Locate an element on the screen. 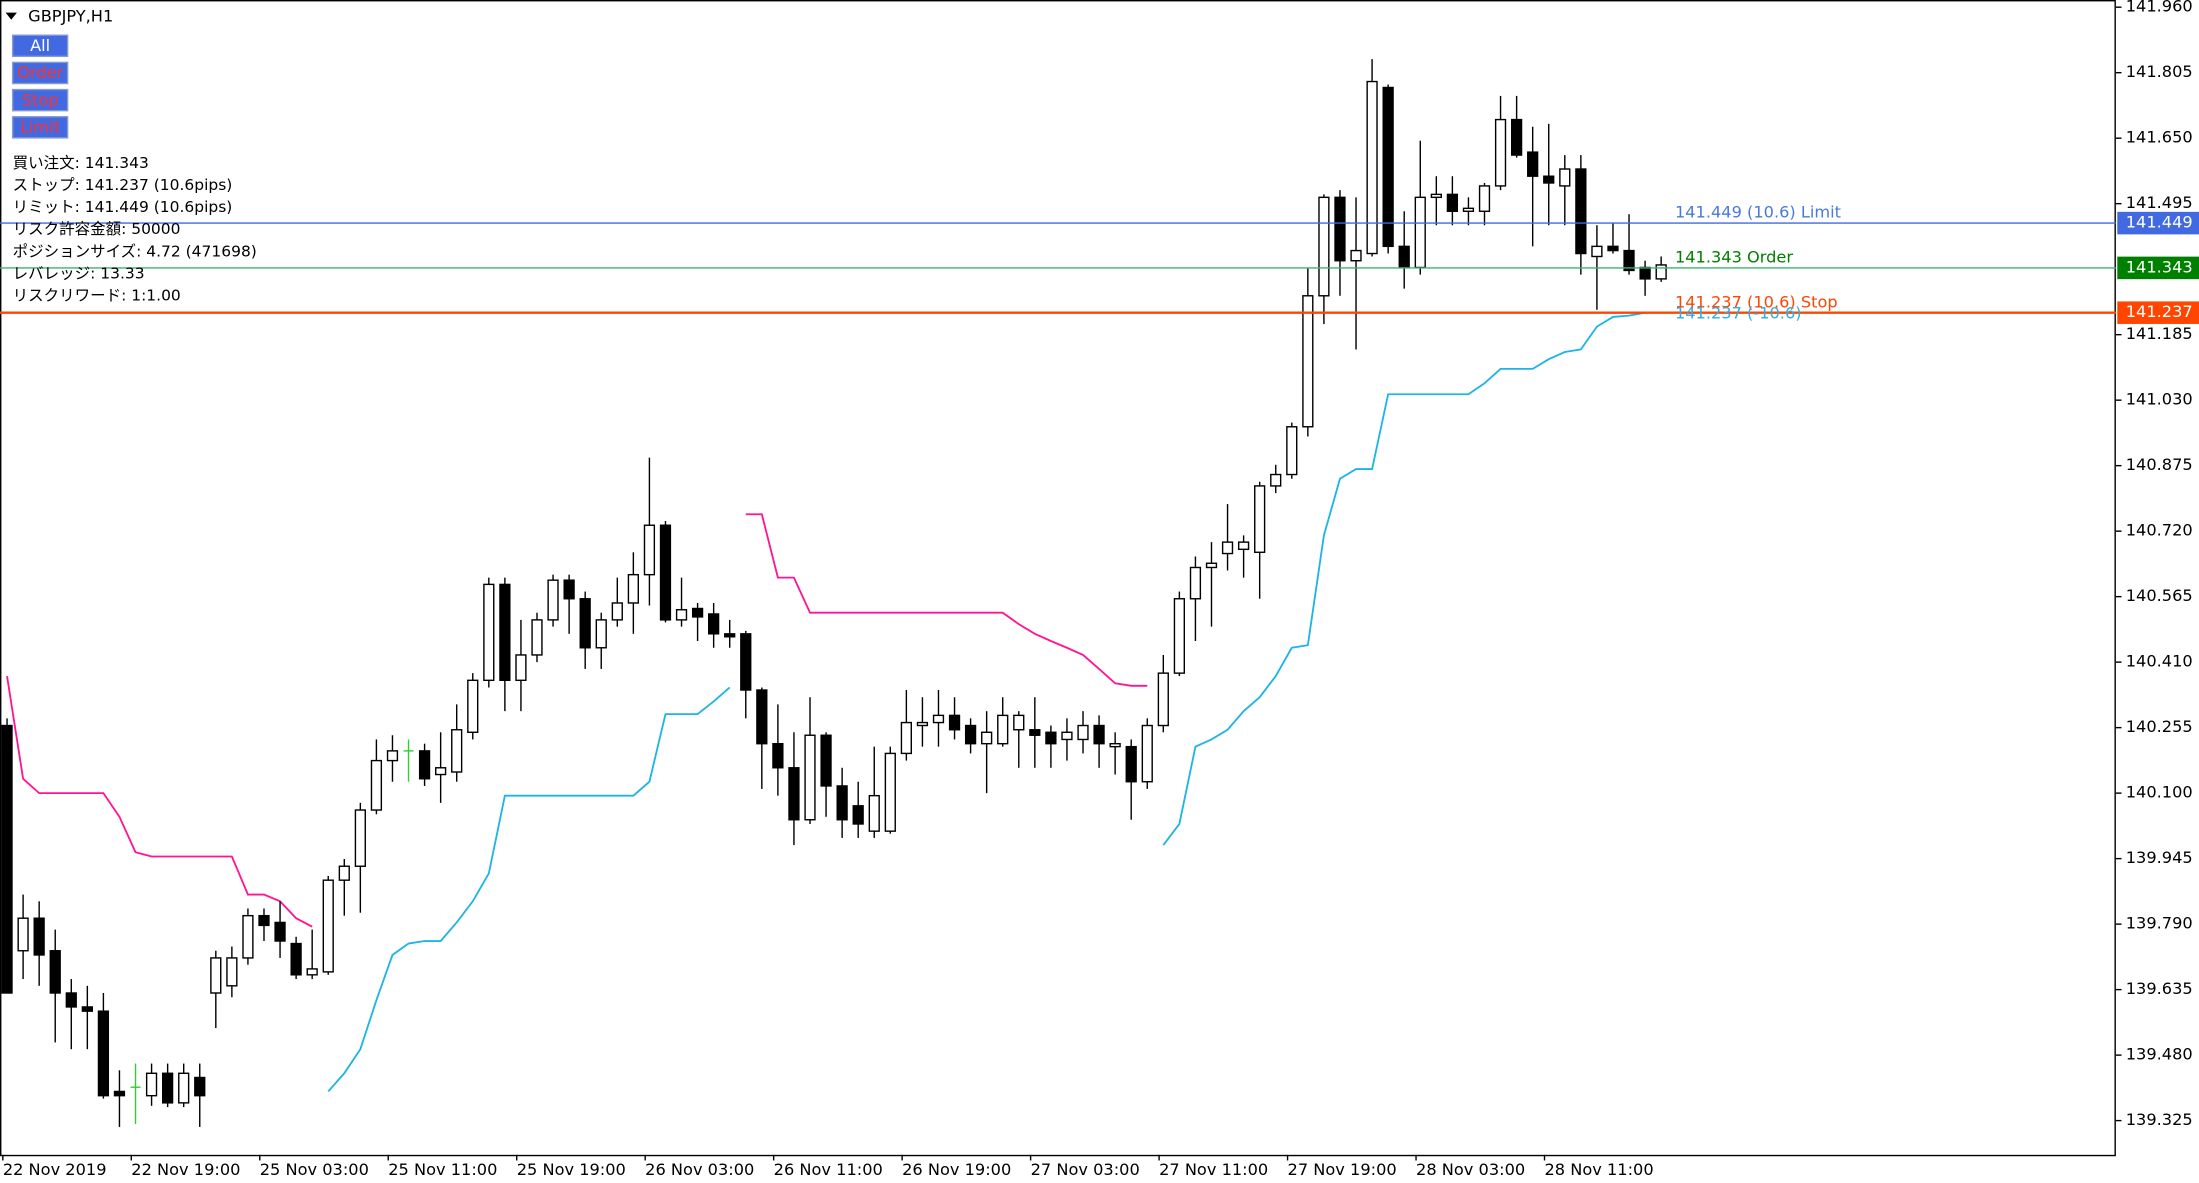  x-tick-label: 26 Nov 19:00 is located at coordinates (956, 1169).